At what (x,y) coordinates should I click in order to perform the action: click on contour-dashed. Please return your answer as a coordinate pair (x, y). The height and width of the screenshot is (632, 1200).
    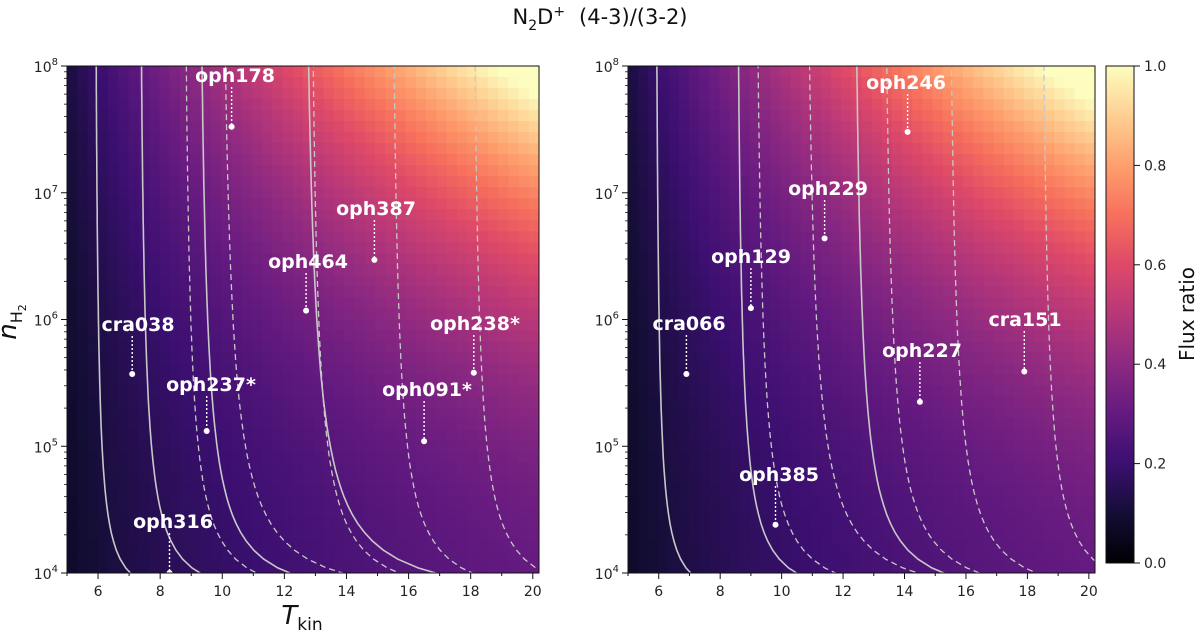
    Looking at the image, I should click on (934, 319).